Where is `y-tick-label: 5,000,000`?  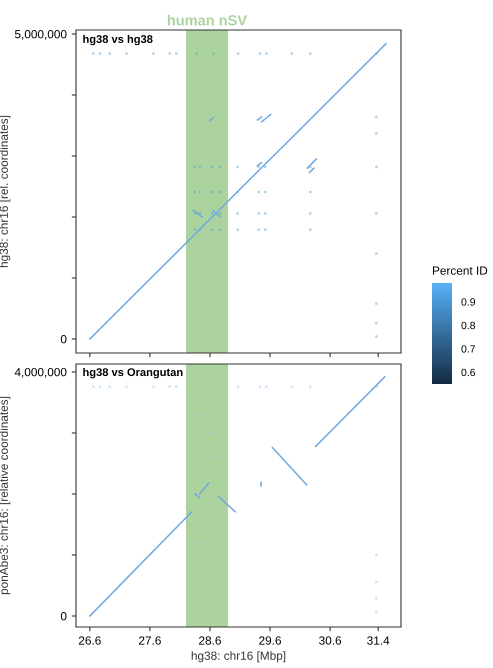 y-tick-label: 5,000,000 is located at coordinates (40, 35).